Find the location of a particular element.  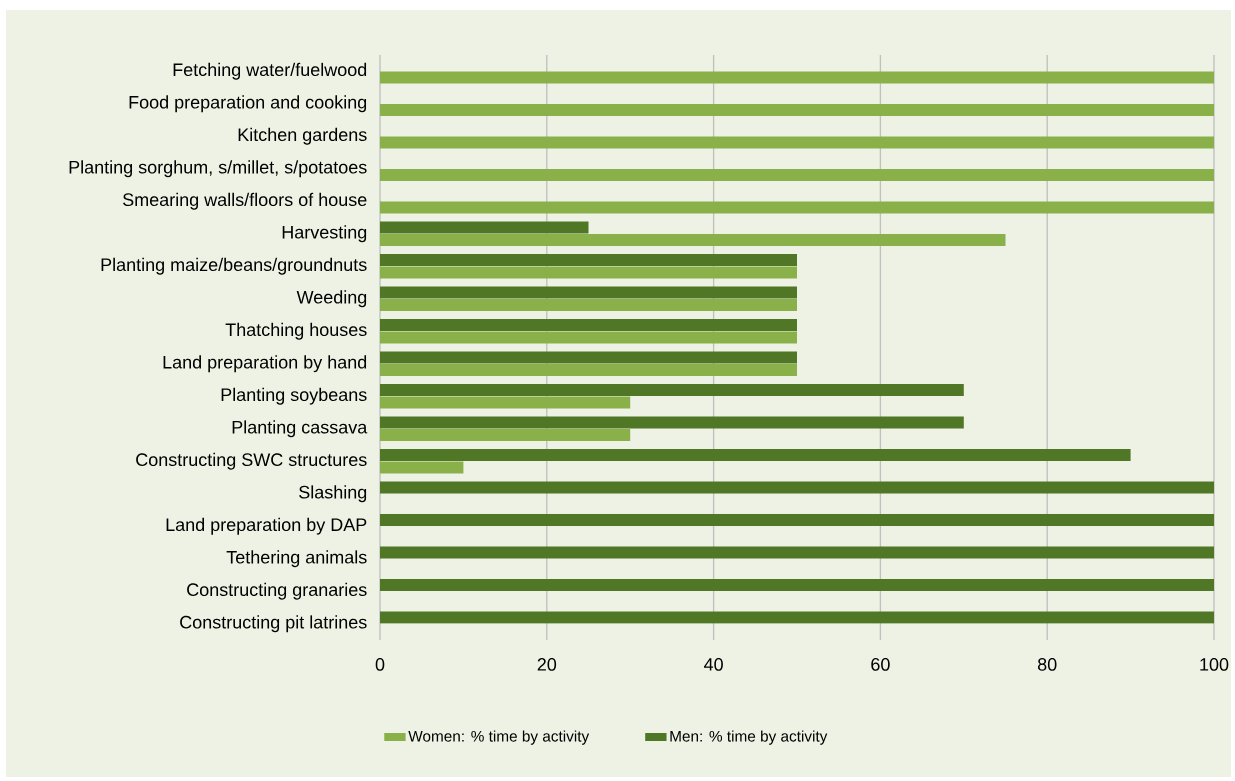

legend-label: Women: % time by activity is located at coordinates (499, 737).